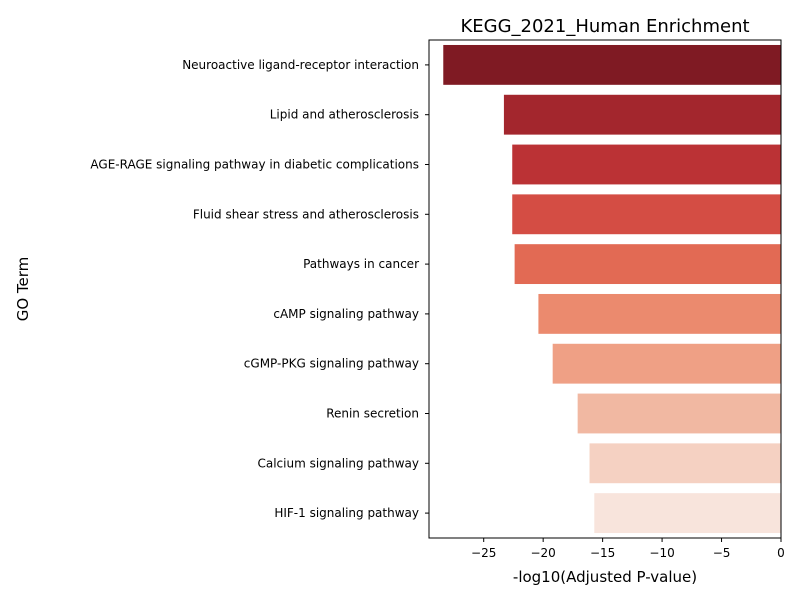 The height and width of the screenshot is (600, 800). What do you see at coordinates (628, 549) in the screenshot?
I see `x-axis-ticks: −25 −20 −15 −10 −5 0` at bounding box center [628, 549].